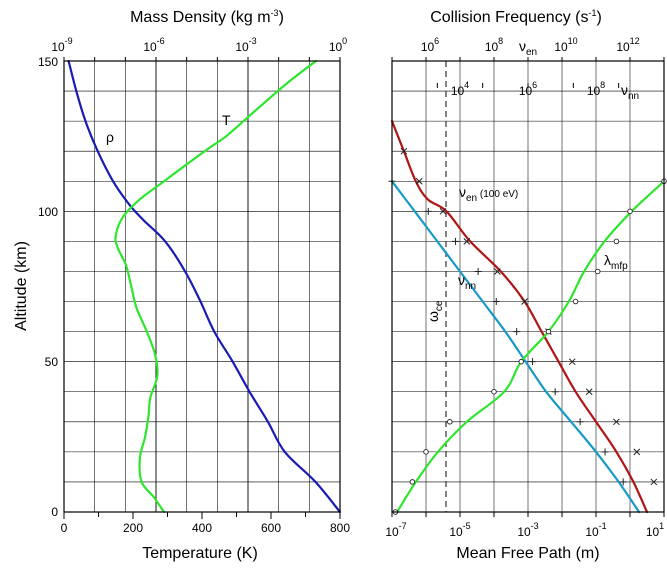 The height and width of the screenshot is (570, 667). Describe the element at coordinates (616, 262) in the screenshot. I see `lambda-mfp-series-label: λmfp` at that location.